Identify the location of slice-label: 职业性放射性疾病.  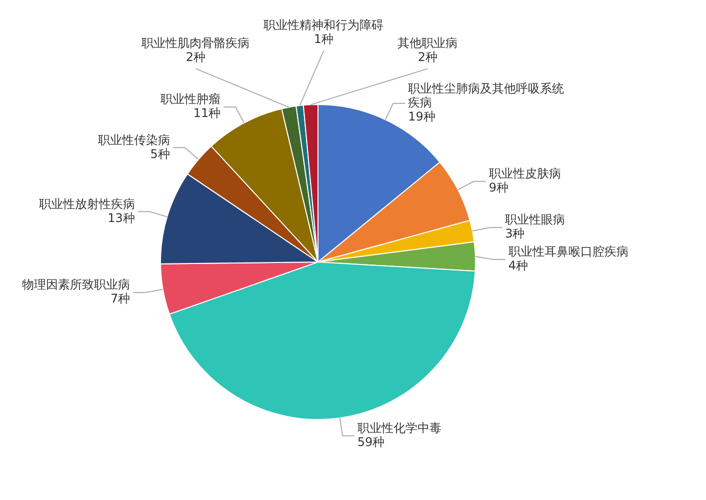
(86, 203).